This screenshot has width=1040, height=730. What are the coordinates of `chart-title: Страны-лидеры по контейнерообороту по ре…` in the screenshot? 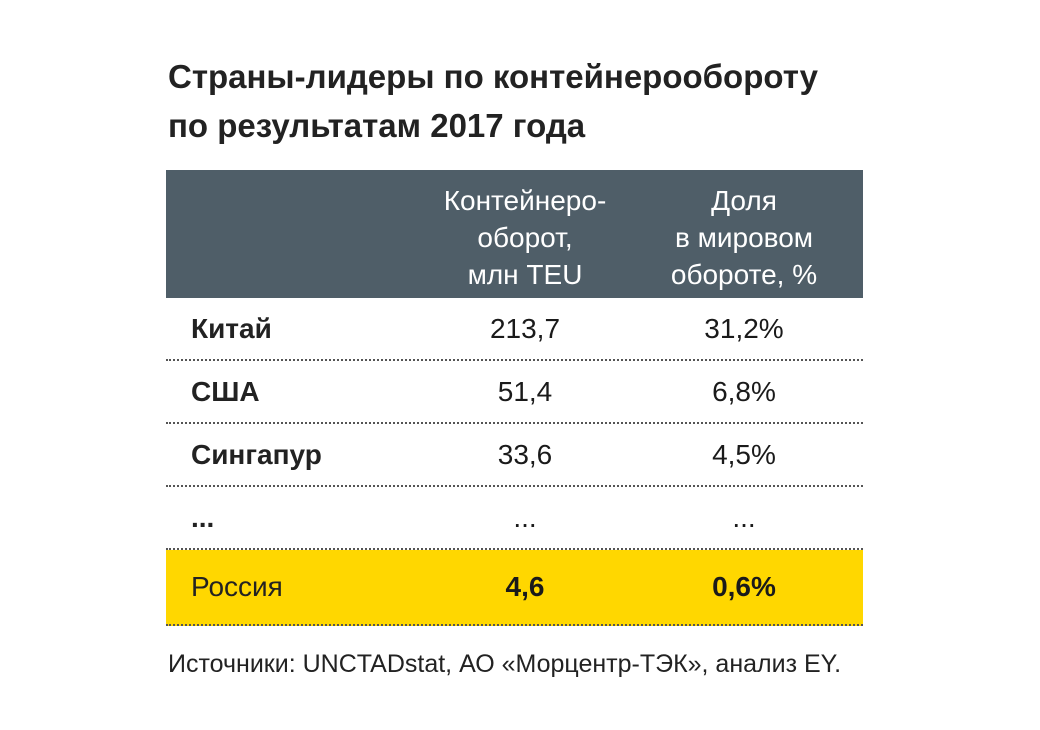 It's located at (528, 101).